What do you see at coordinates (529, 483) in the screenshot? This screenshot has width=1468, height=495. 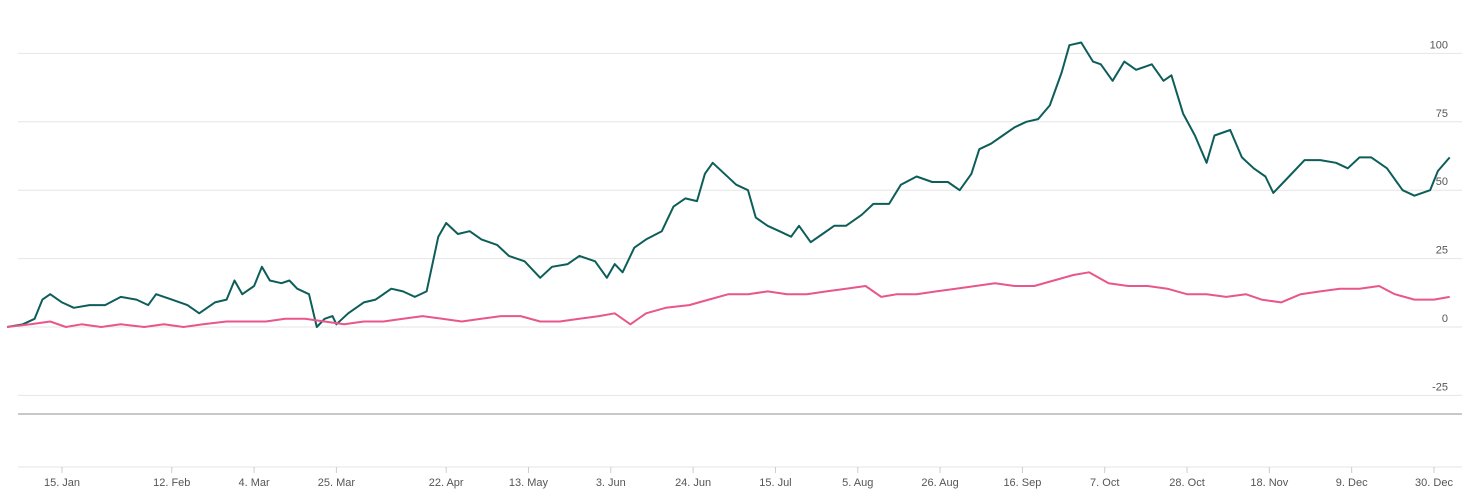 I see `x-tick-label: 13. May` at bounding box center [529, 483].